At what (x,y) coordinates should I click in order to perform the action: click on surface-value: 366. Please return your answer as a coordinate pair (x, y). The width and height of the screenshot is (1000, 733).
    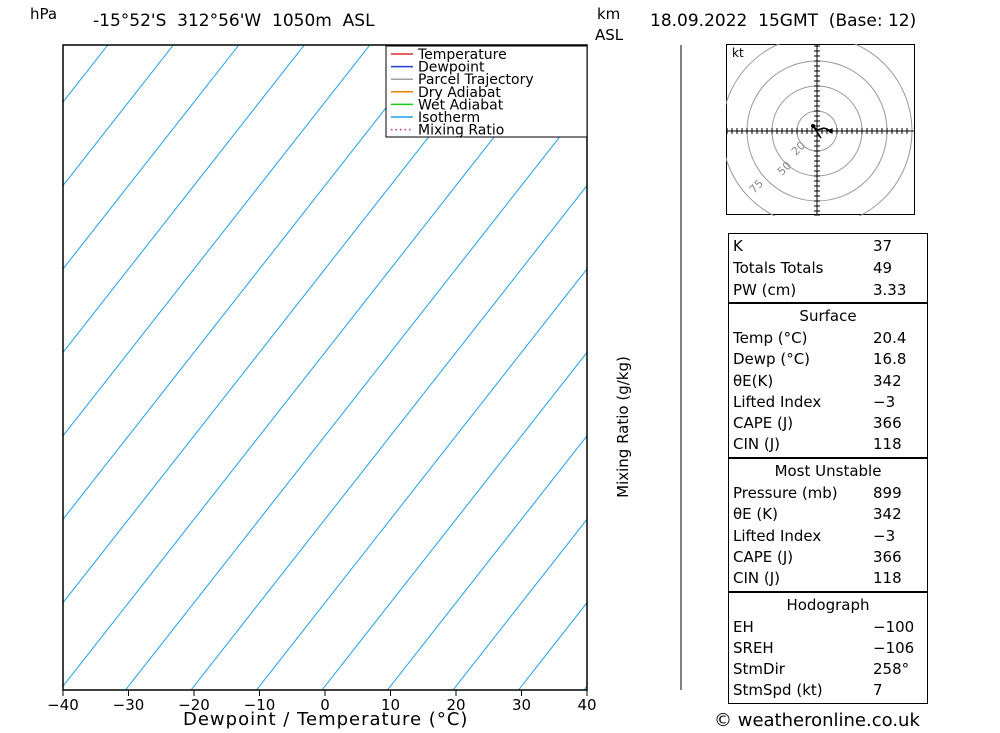
    Looking at the image, I should click on (887, 423).